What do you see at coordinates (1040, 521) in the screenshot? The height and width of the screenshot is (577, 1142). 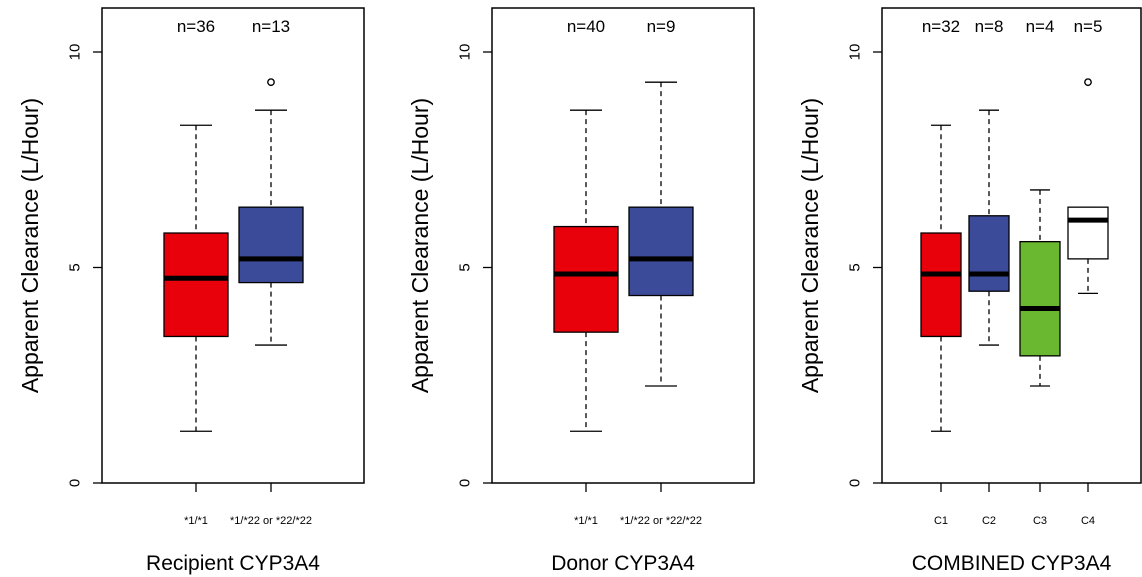 I see `x-tick-label: C3` at bounding box center [1040, 521].